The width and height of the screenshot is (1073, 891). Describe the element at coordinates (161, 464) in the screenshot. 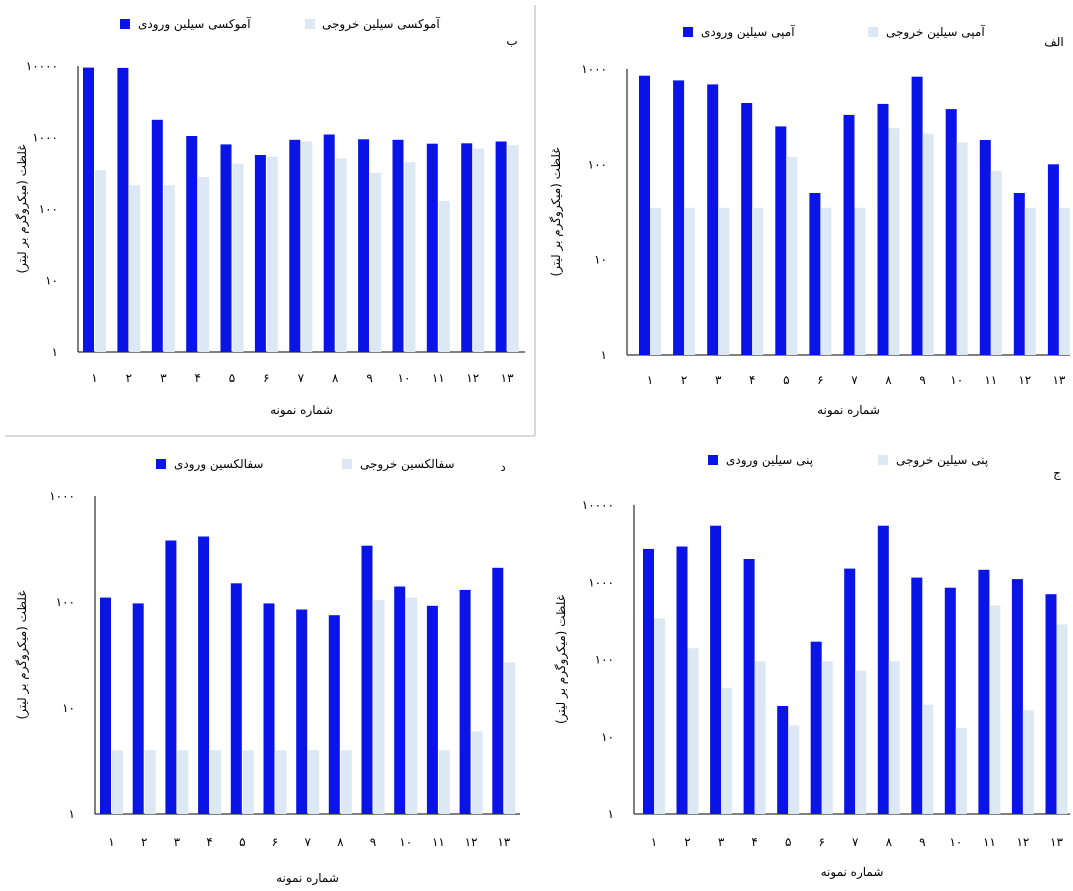

I see `legend-swatch-inflow` at that location.